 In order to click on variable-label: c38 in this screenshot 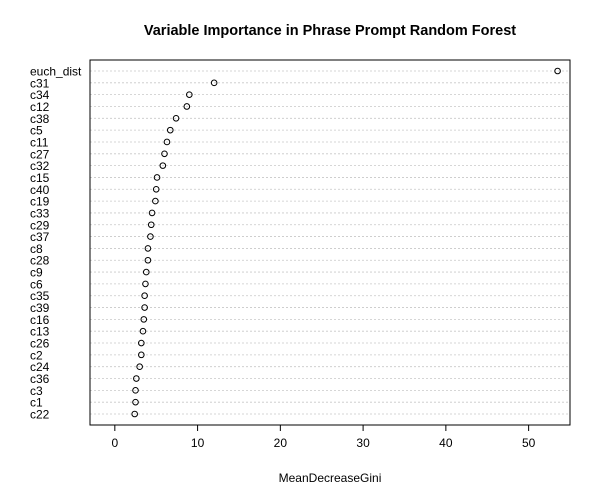, I will do `click(40, 119)`.